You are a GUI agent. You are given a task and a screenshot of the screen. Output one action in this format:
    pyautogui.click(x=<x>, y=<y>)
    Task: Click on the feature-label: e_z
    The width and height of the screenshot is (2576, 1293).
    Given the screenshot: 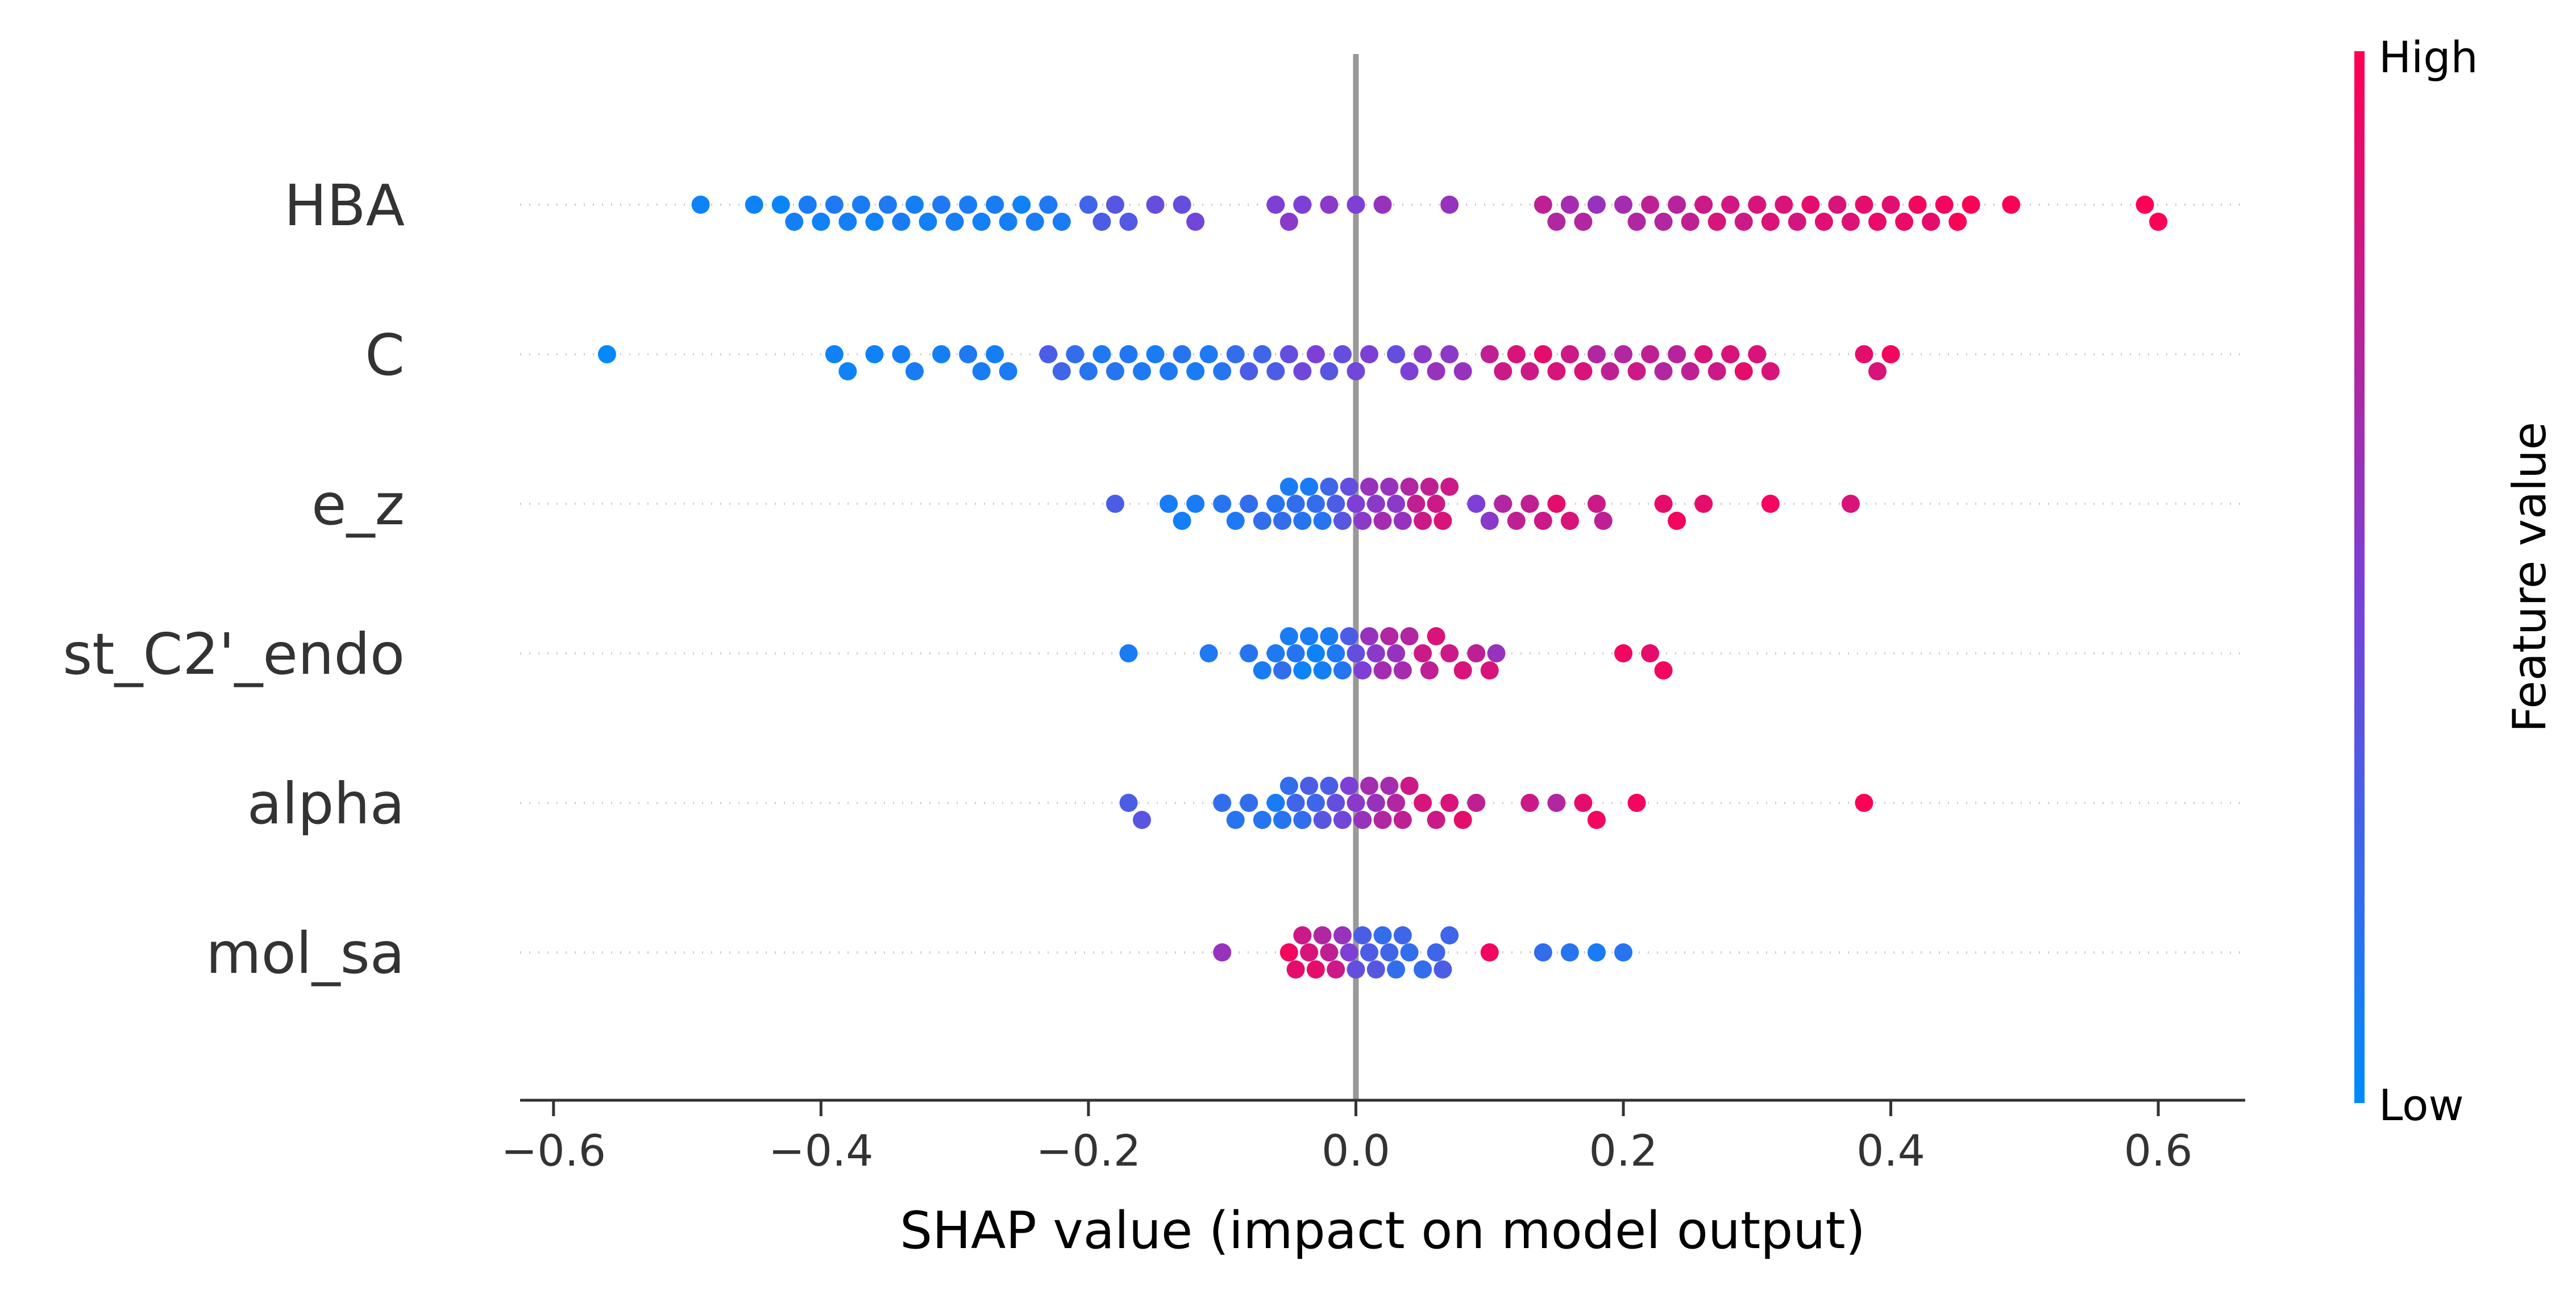 What is the action you would take?
    pyautogui.click(x=358, y=504)
    